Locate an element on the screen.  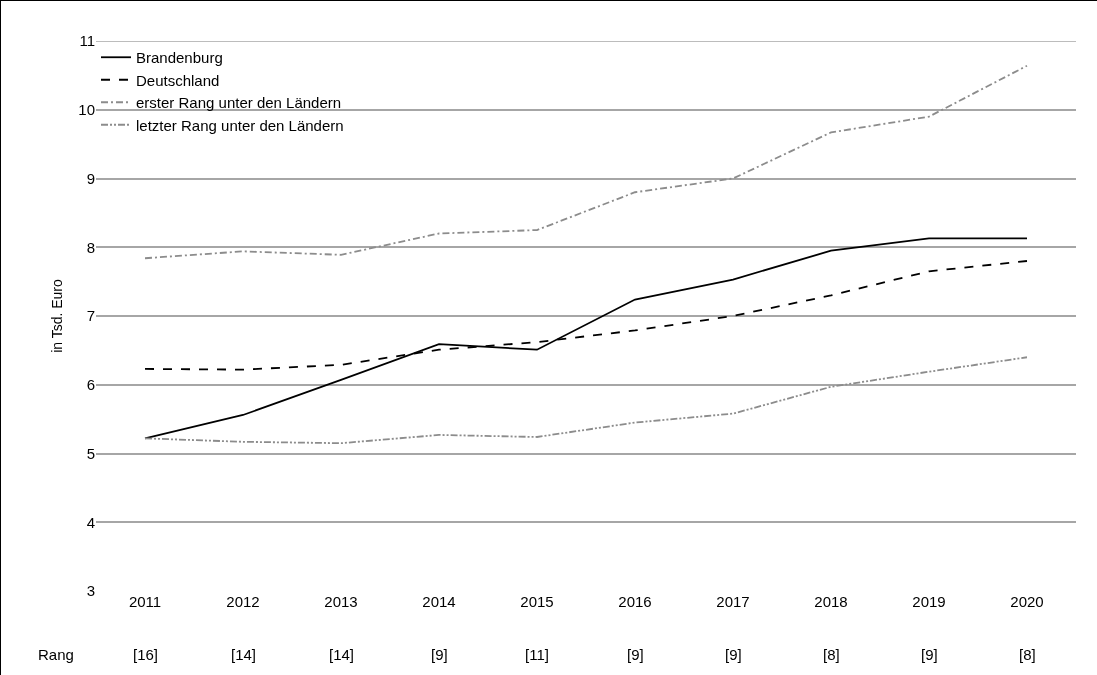
legend-label: letzter Rang unter den Ländern is located at coordinates (240, 125).